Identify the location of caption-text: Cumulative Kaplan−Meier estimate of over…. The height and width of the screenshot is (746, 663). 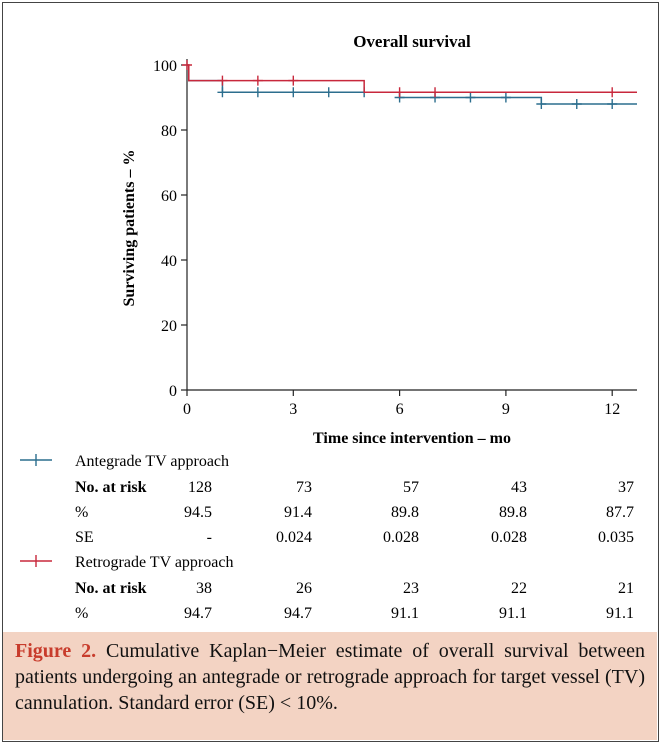
(330, 677).